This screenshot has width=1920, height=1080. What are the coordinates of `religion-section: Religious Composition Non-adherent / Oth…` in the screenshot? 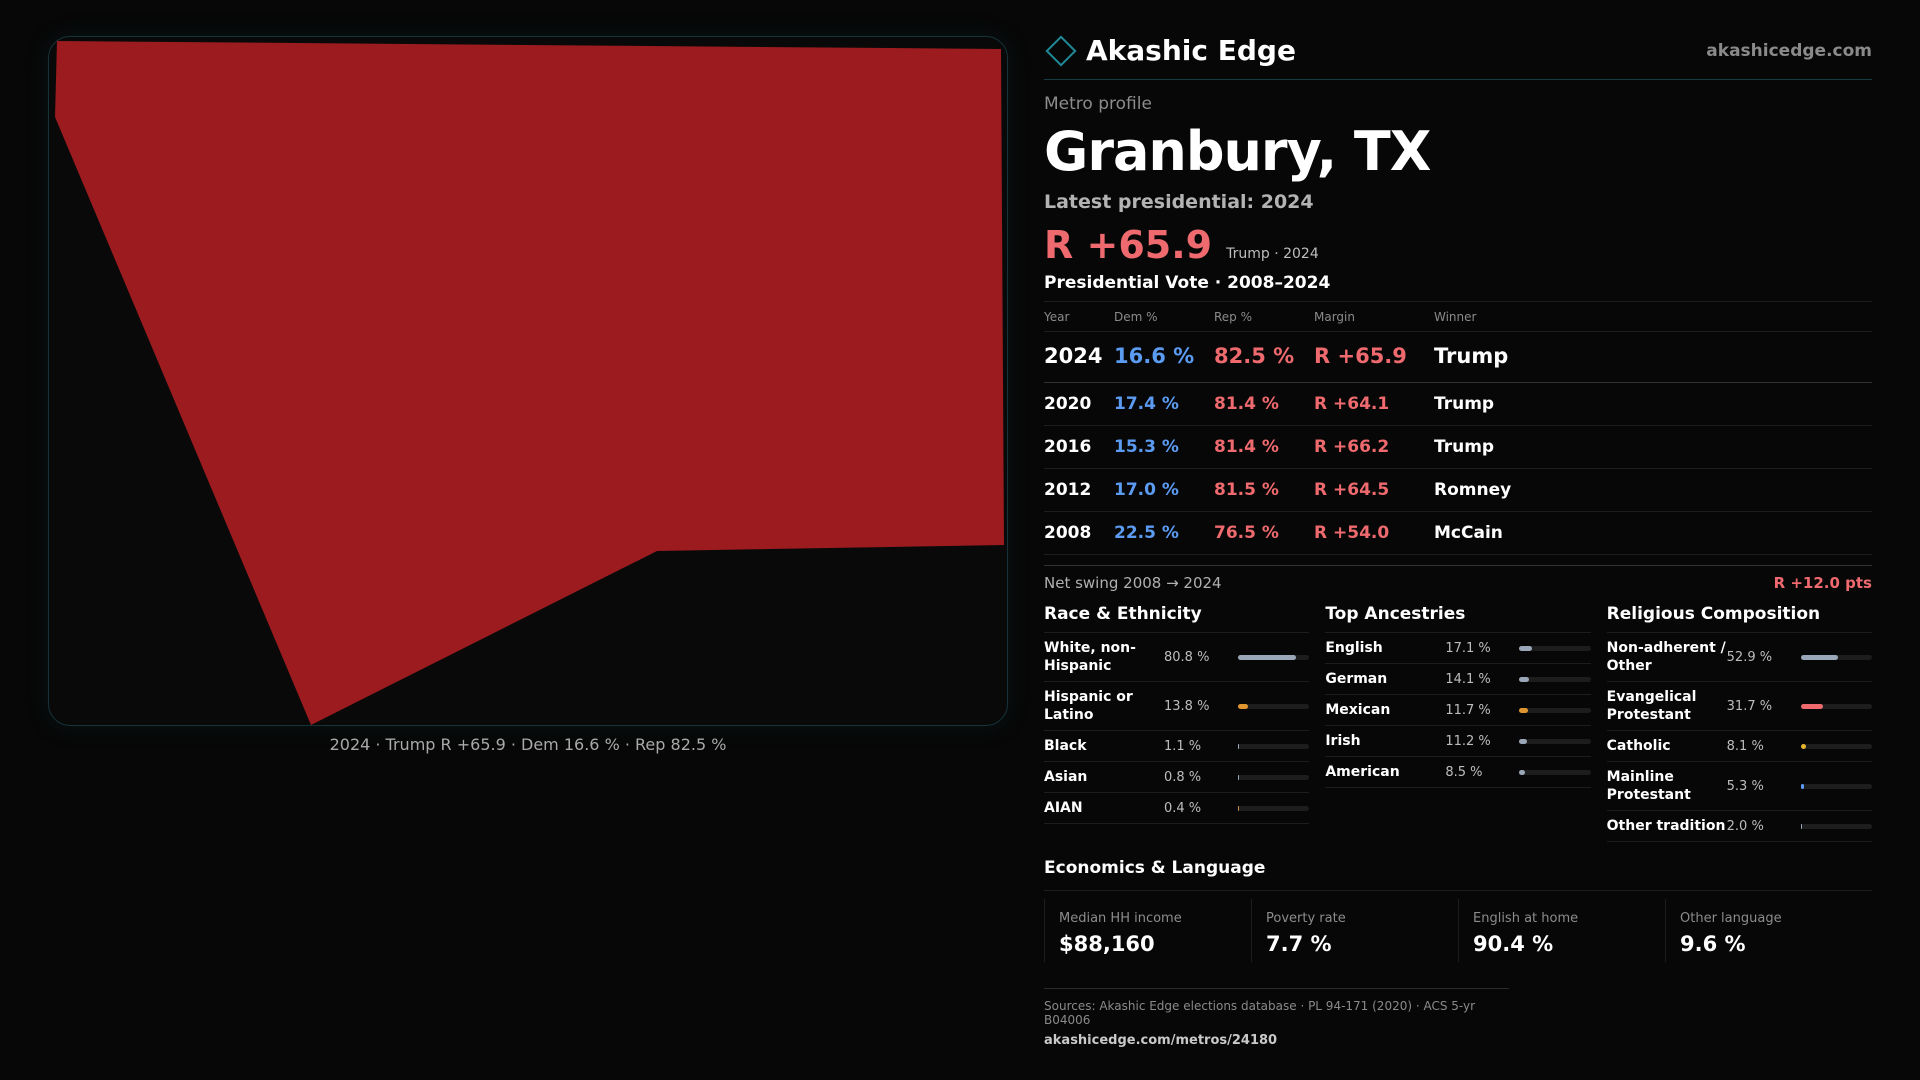 It's located at (1739, 723).